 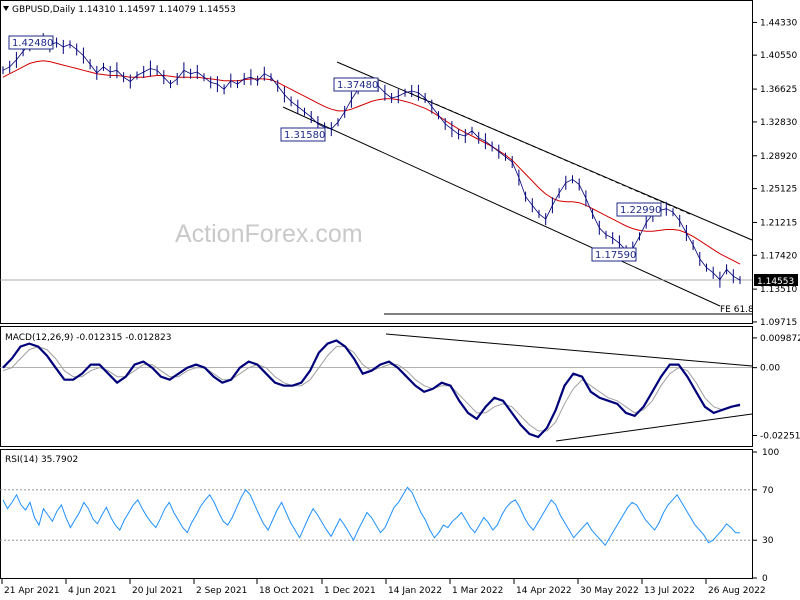 I want to click on annotation-label: 1.37480, so click(x=357, y=85).